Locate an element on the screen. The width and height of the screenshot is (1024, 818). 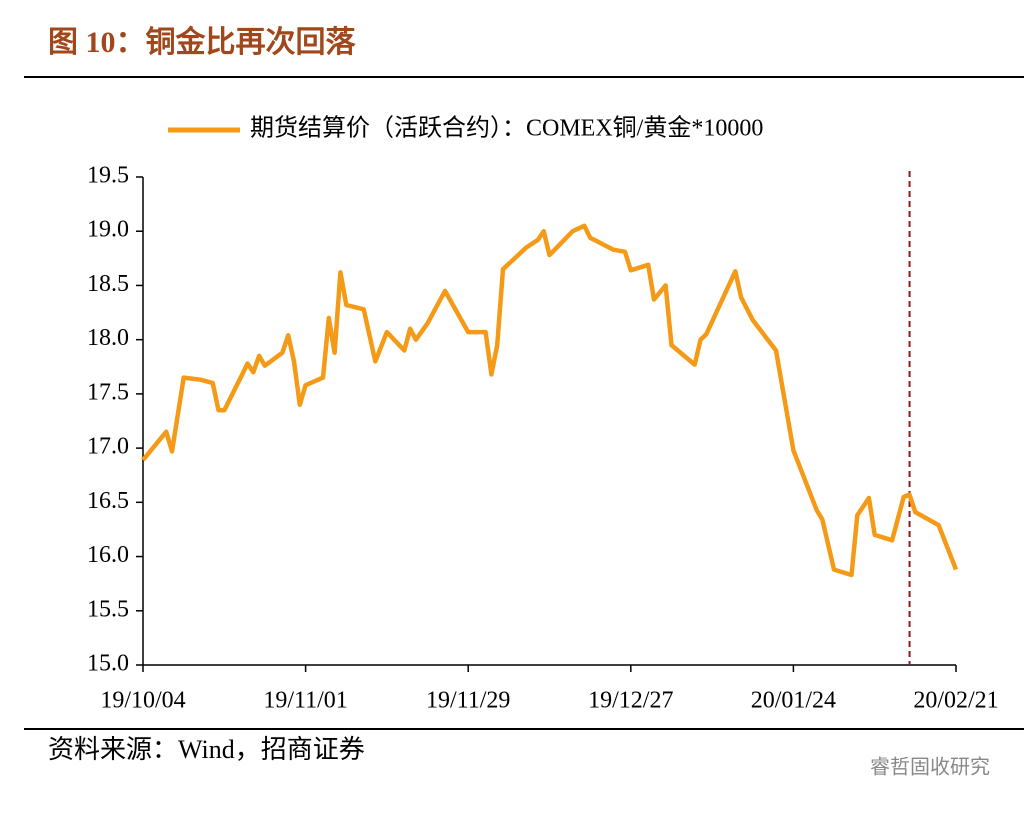
source: 资料来源：Wind，招商证券 is located at coordinates (206, 749).